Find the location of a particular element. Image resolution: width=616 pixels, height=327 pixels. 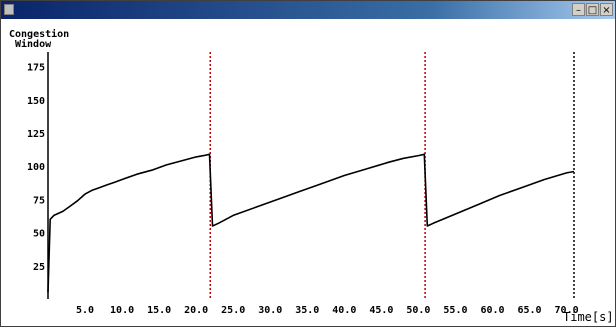

close-button: × is located at coordinates (606, 9).